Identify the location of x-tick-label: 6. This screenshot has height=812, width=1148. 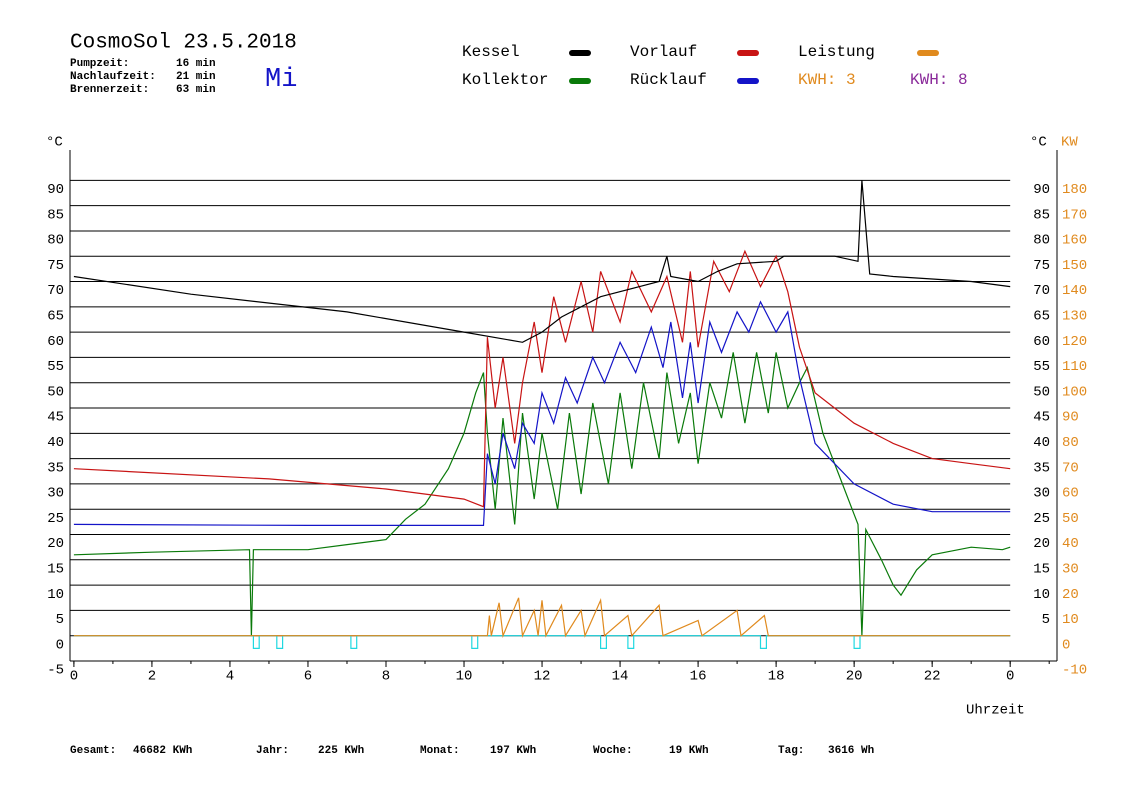
(308, 677).